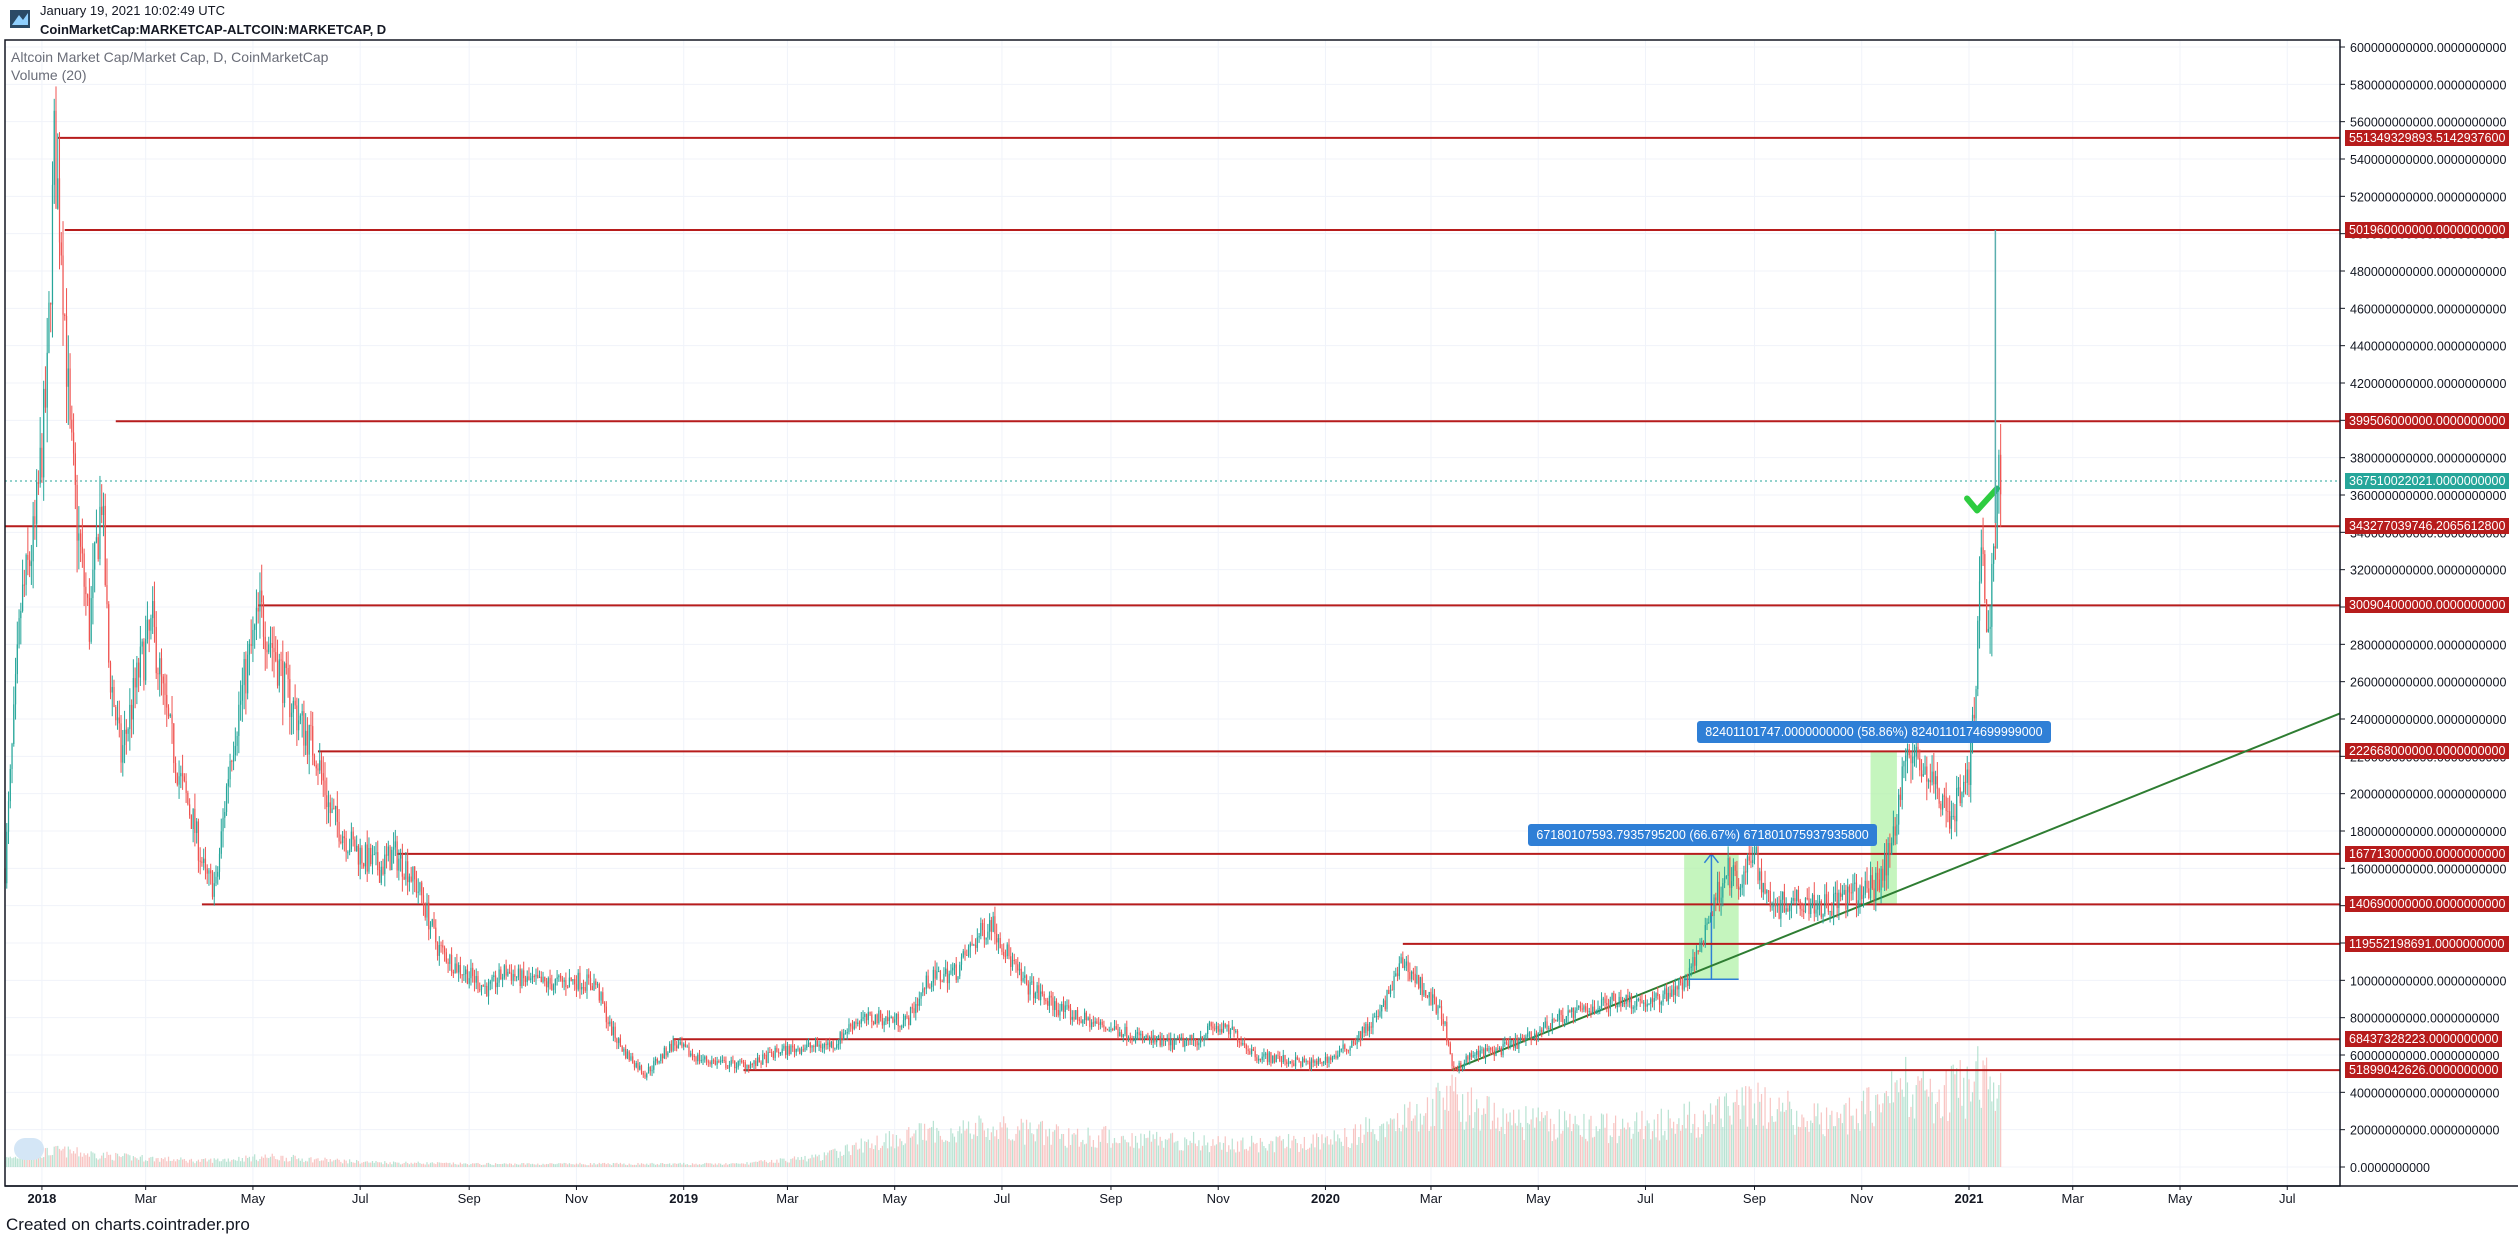  What do you see at coordinates (29, 1149) in the screenshot?
I see `tradingview-badge-icon` at bounding box center [29, 1149].